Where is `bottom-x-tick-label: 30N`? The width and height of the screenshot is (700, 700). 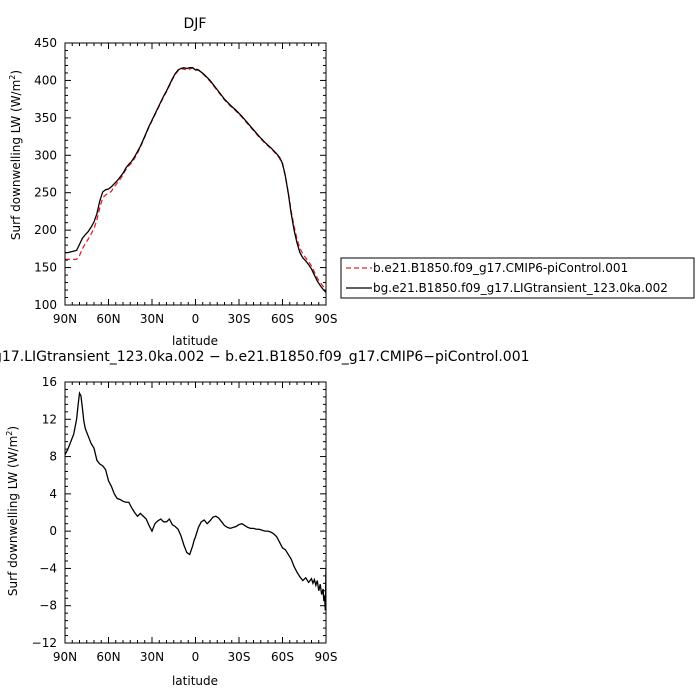
bottom-x-tick-label: 30N is located at coordinates (152, 657).